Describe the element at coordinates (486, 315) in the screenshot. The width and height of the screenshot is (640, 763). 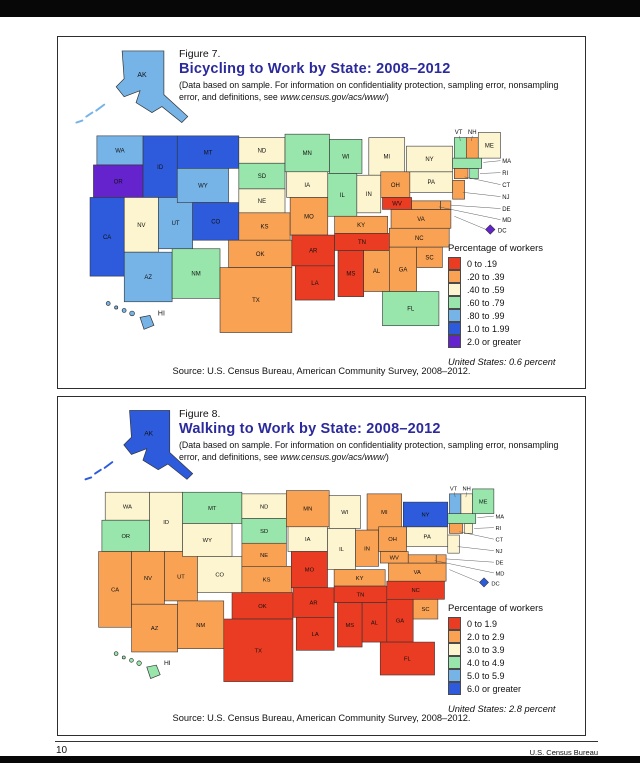
I see `legend-class-label: .80 to .99` at that location.